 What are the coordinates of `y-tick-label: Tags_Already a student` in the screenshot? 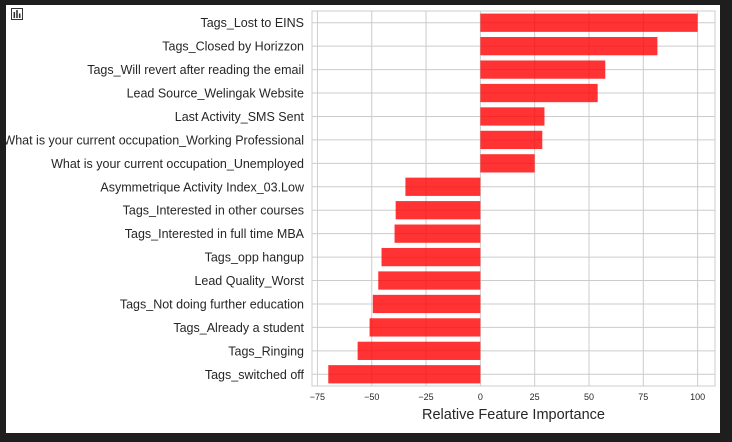 It's located at (238, 328).